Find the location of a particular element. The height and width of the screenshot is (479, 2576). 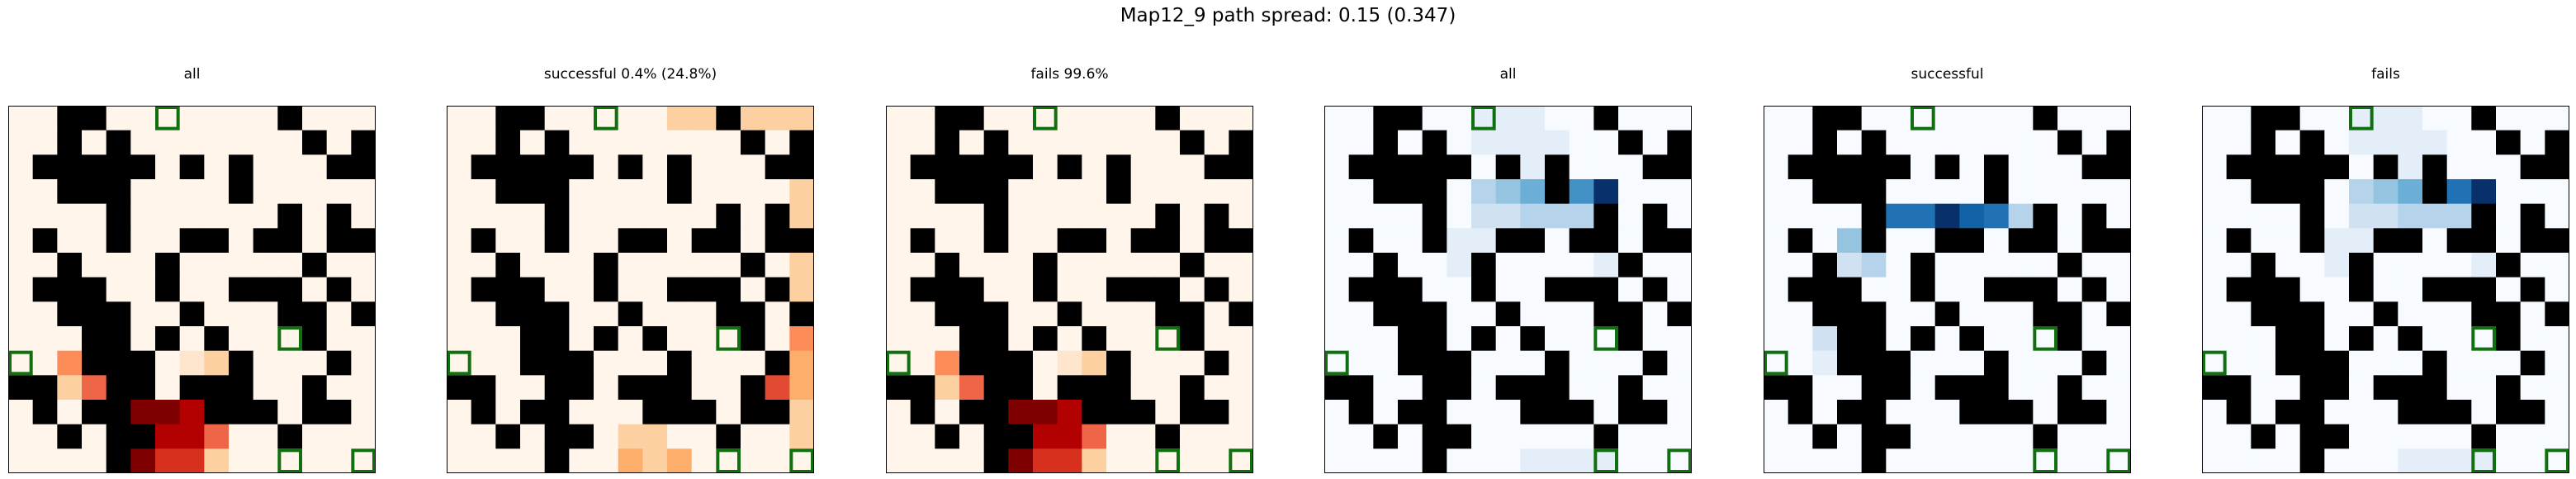

panel-title-4: all is located at coordinates (1508, 75).